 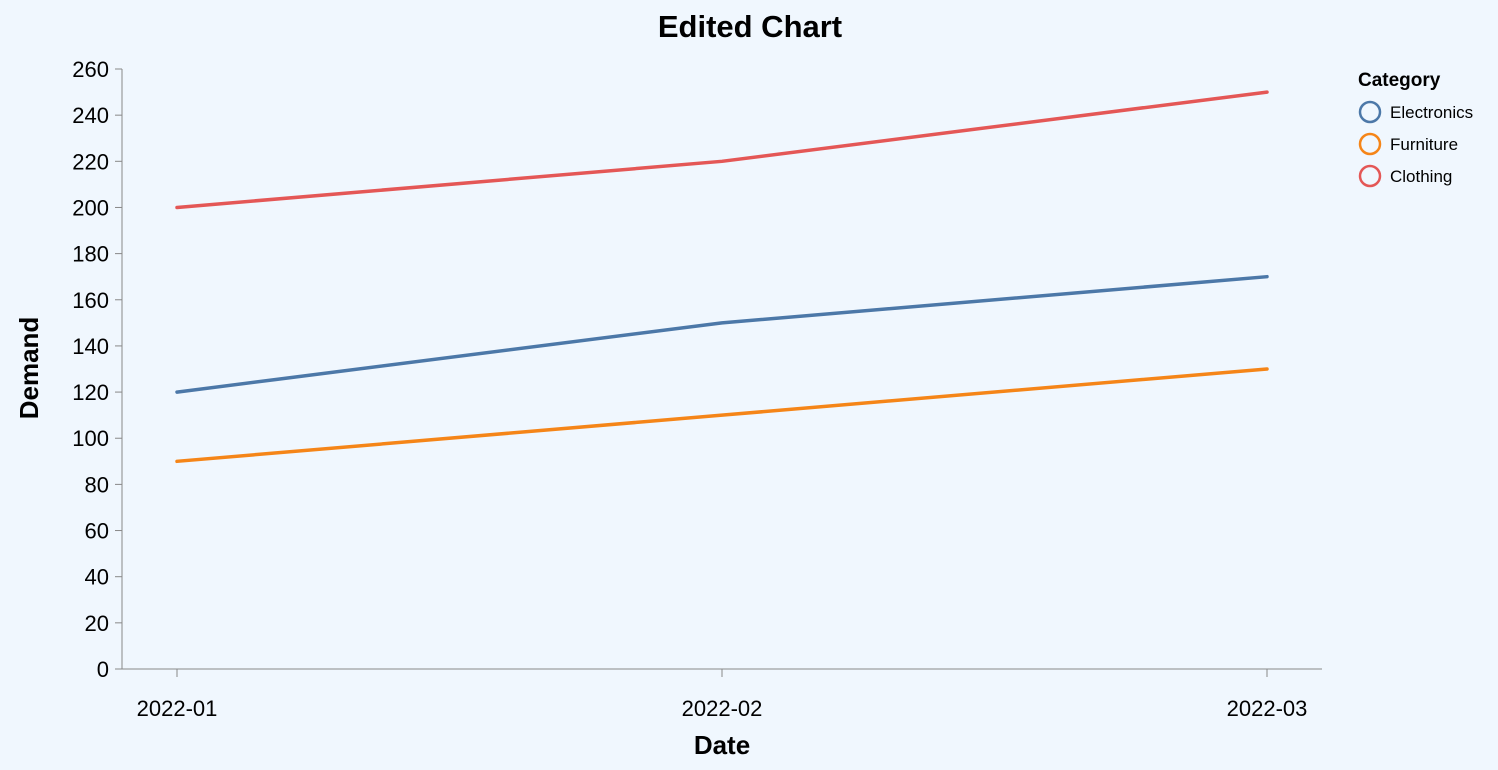 I want to click on y-tick-label: 120, so click(x=90, y=392).